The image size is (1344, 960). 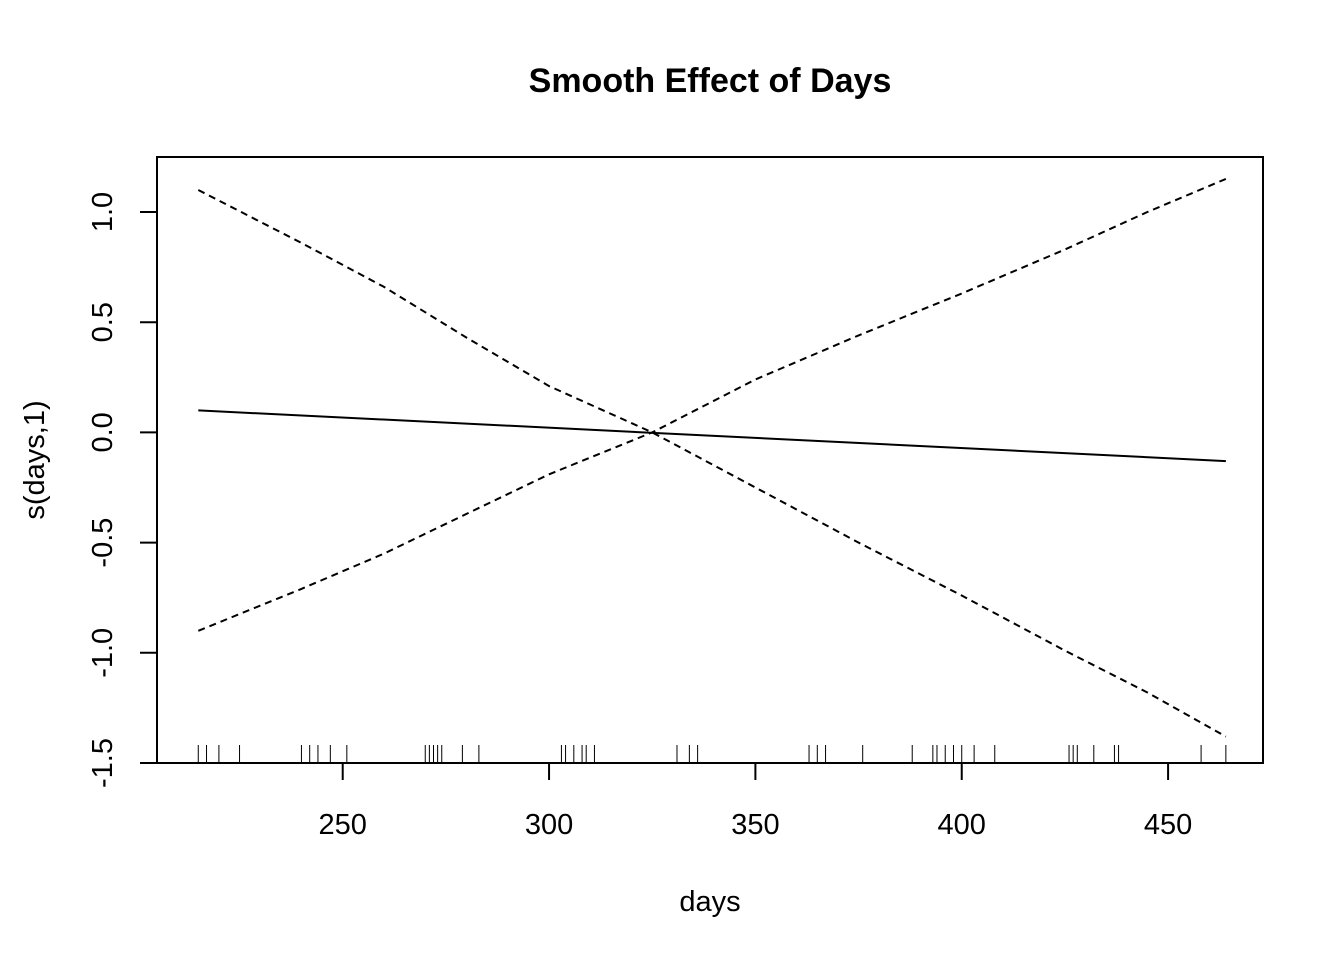 What do you see at coordinates (35, 459) in the screenshot?
I see `y-axis-label: s(days,1)` at bounding box center [35, 459].